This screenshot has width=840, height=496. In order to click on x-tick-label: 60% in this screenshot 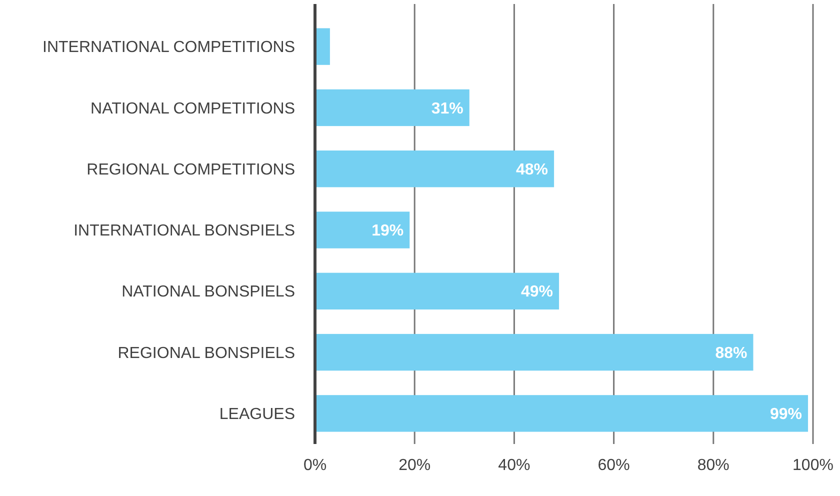, I will do `click(614, 465)`.